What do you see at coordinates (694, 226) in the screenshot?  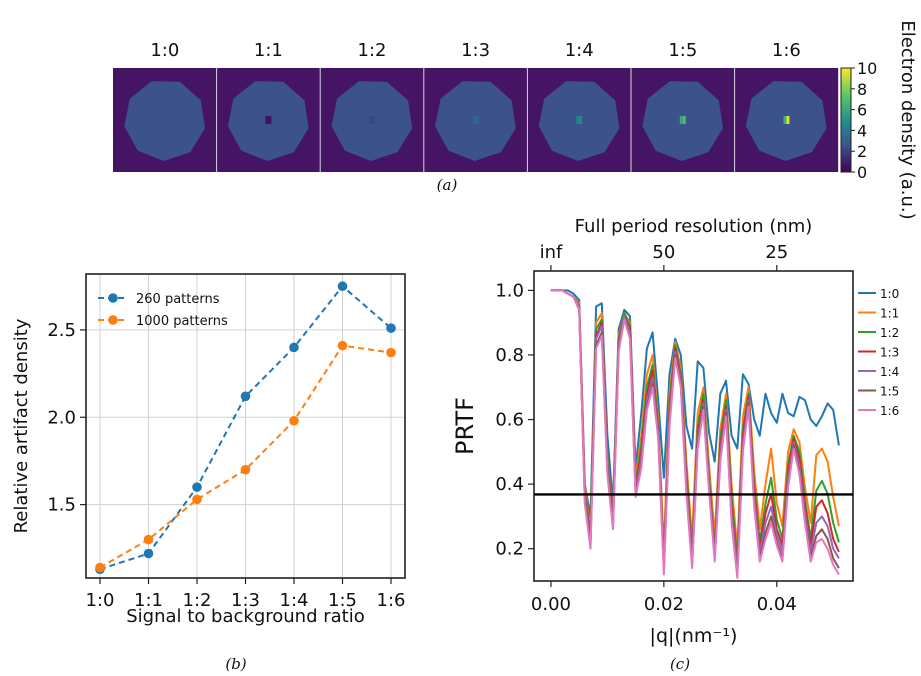 I see `top-axis-label: Full period resolution (nm)` at bounding box center [694, 226].